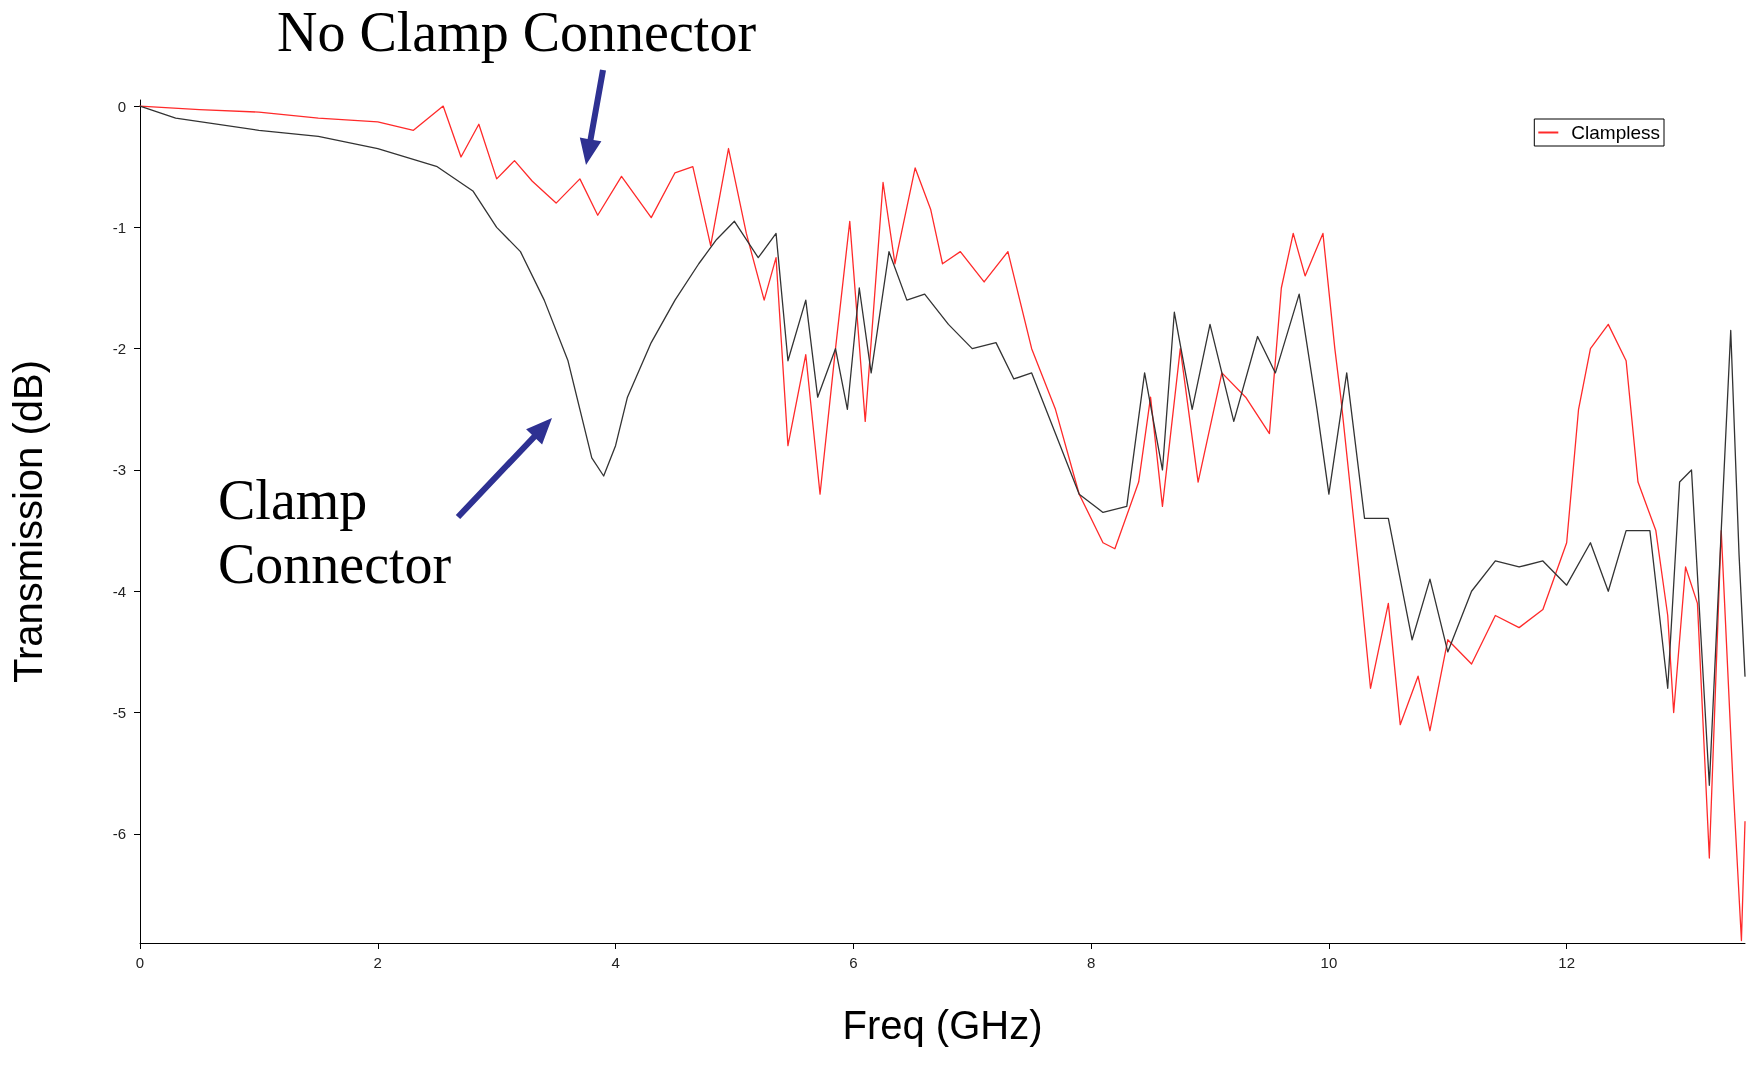 This screenshot has height=1070, width=1749. What do you see at coordinates (28, 521) in the screenshot?
I see `y-axis-title: Transmission (dB)` at bounding box center [28, 521].